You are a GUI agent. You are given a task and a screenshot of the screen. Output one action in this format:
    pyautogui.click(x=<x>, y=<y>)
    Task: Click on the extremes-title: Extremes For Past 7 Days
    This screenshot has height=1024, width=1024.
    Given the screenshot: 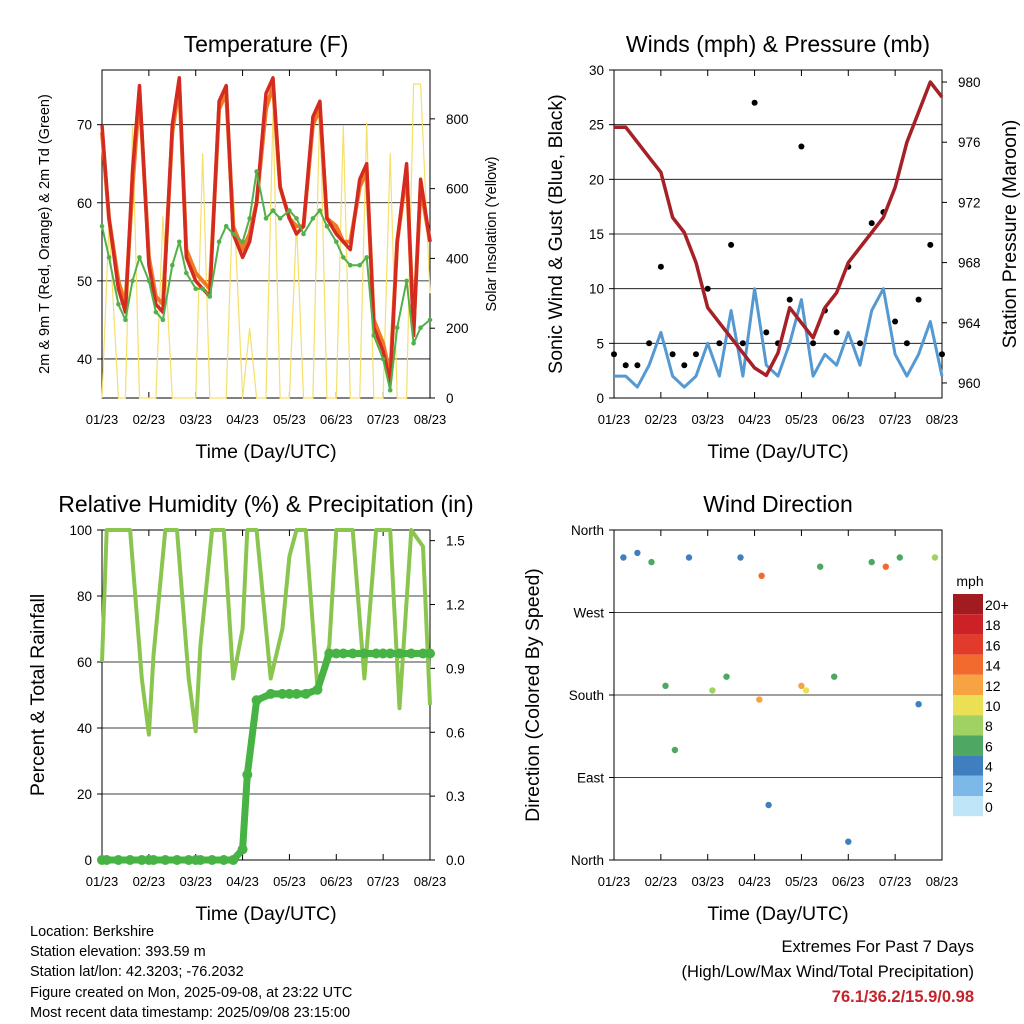 What is the action you would take?
    pyautogui.click(x=877, y=947)
    